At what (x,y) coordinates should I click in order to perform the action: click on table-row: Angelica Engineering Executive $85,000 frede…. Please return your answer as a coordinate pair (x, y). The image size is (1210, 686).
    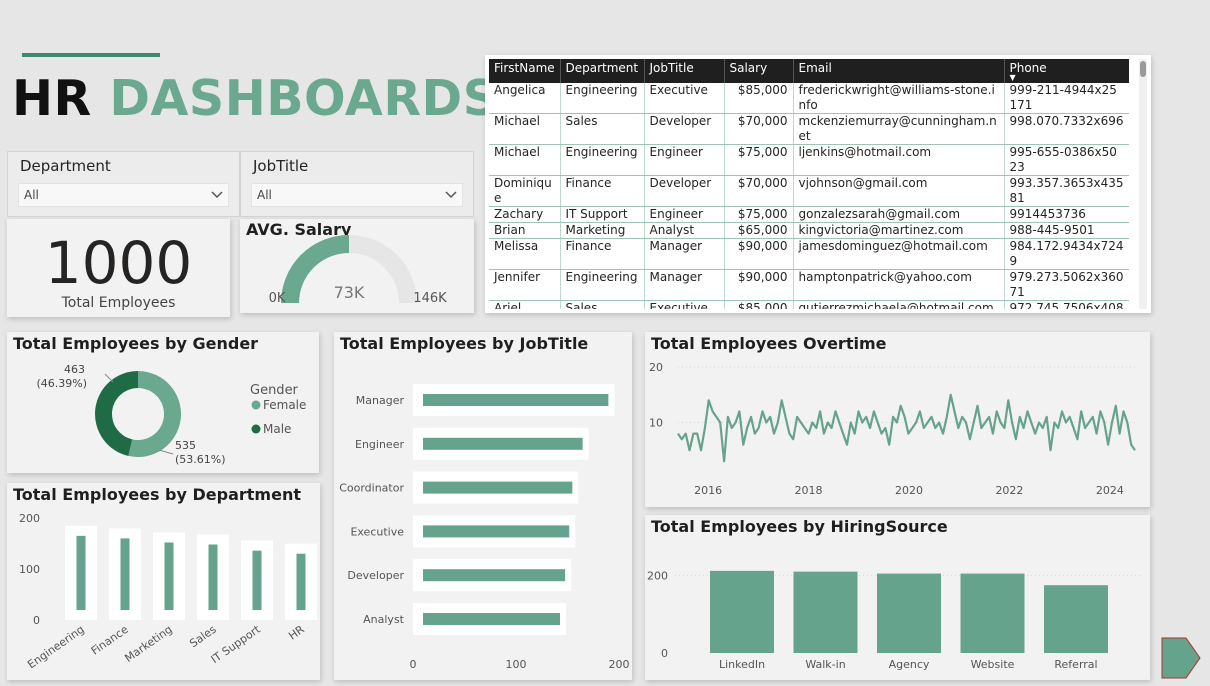
    Looking at the image, I should click on (809, 98).